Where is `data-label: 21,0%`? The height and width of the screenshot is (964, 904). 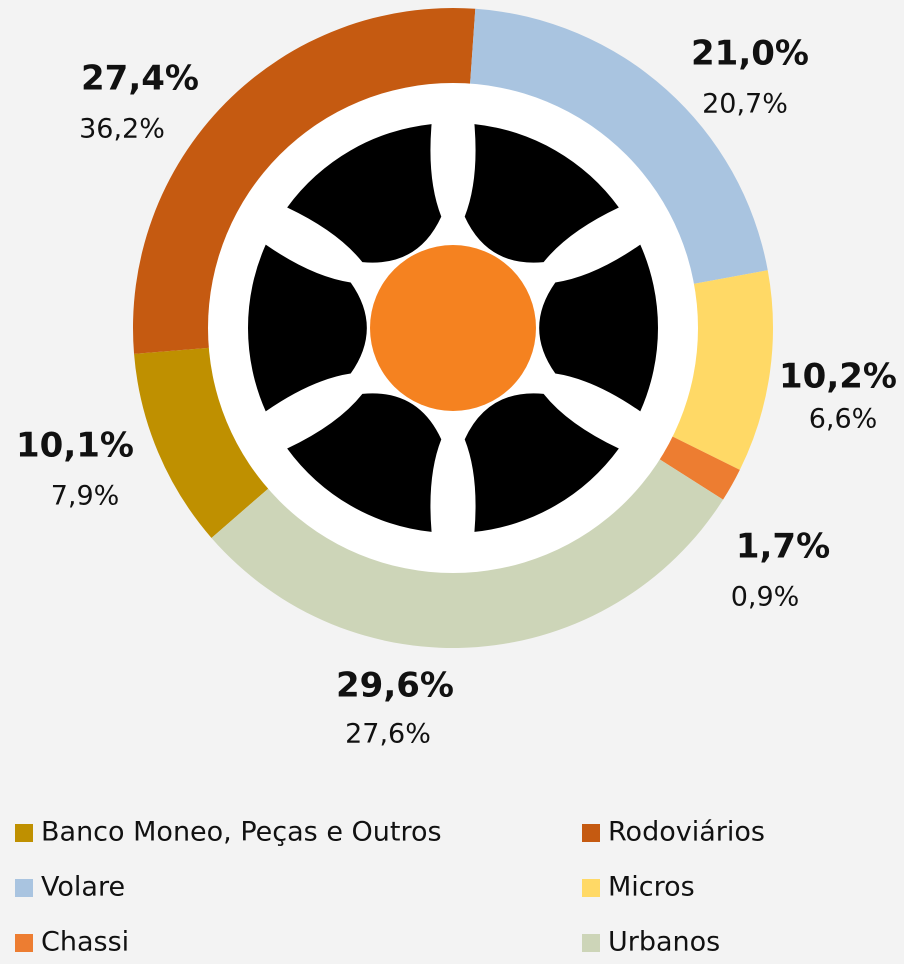 data-label: 21,0% is located at coordinates (750, 54).